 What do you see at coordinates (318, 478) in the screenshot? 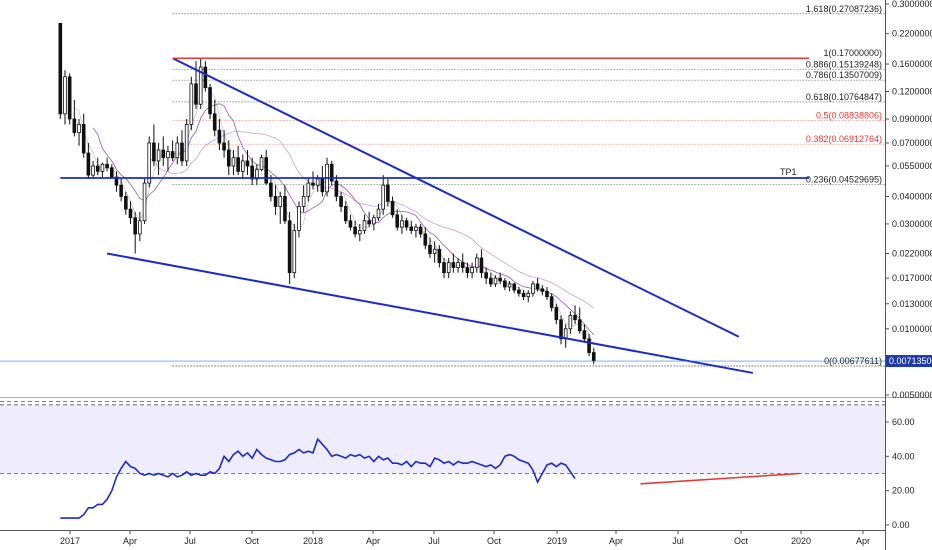
I see `rsi-line` at bounding box center [318, 478].